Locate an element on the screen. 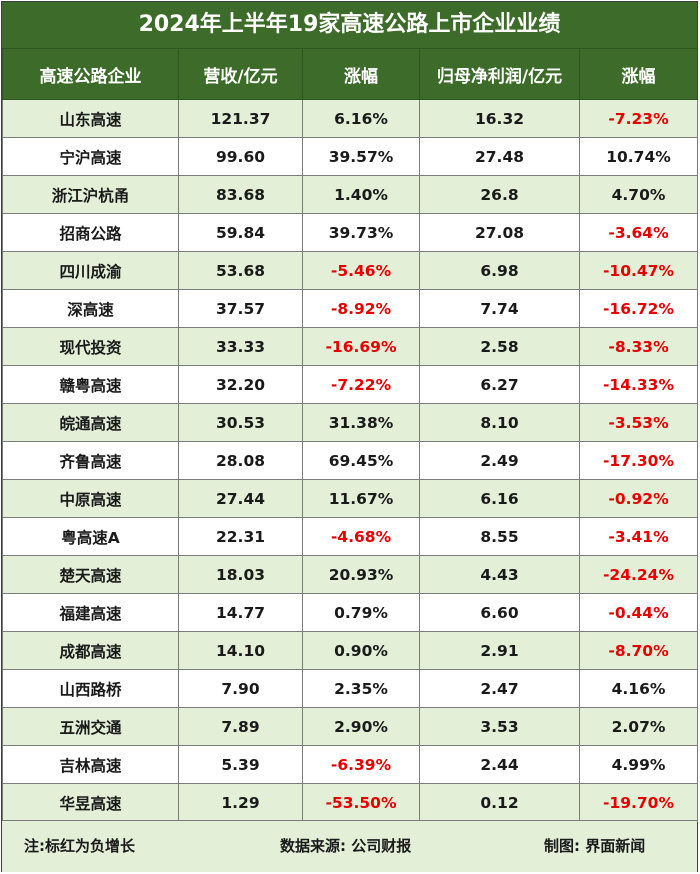 This screenshot has height=874, width=700. table-row: 粤高速A 22.31 -4.68% 8.55 -3.41% is located at coordinates (350, 536).